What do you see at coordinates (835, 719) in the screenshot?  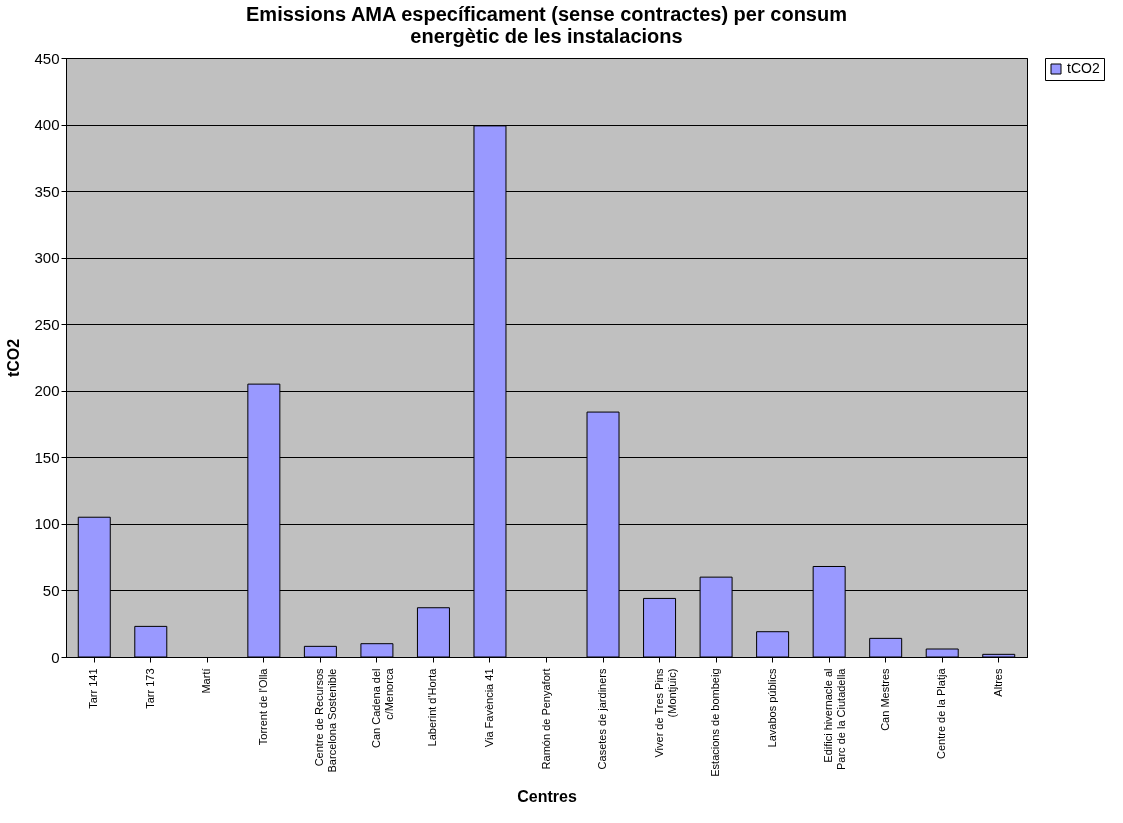 I see `x-tick-label: Edifici hivernacle al Parc de la Ciutadella` at bounding box center [835, 719].